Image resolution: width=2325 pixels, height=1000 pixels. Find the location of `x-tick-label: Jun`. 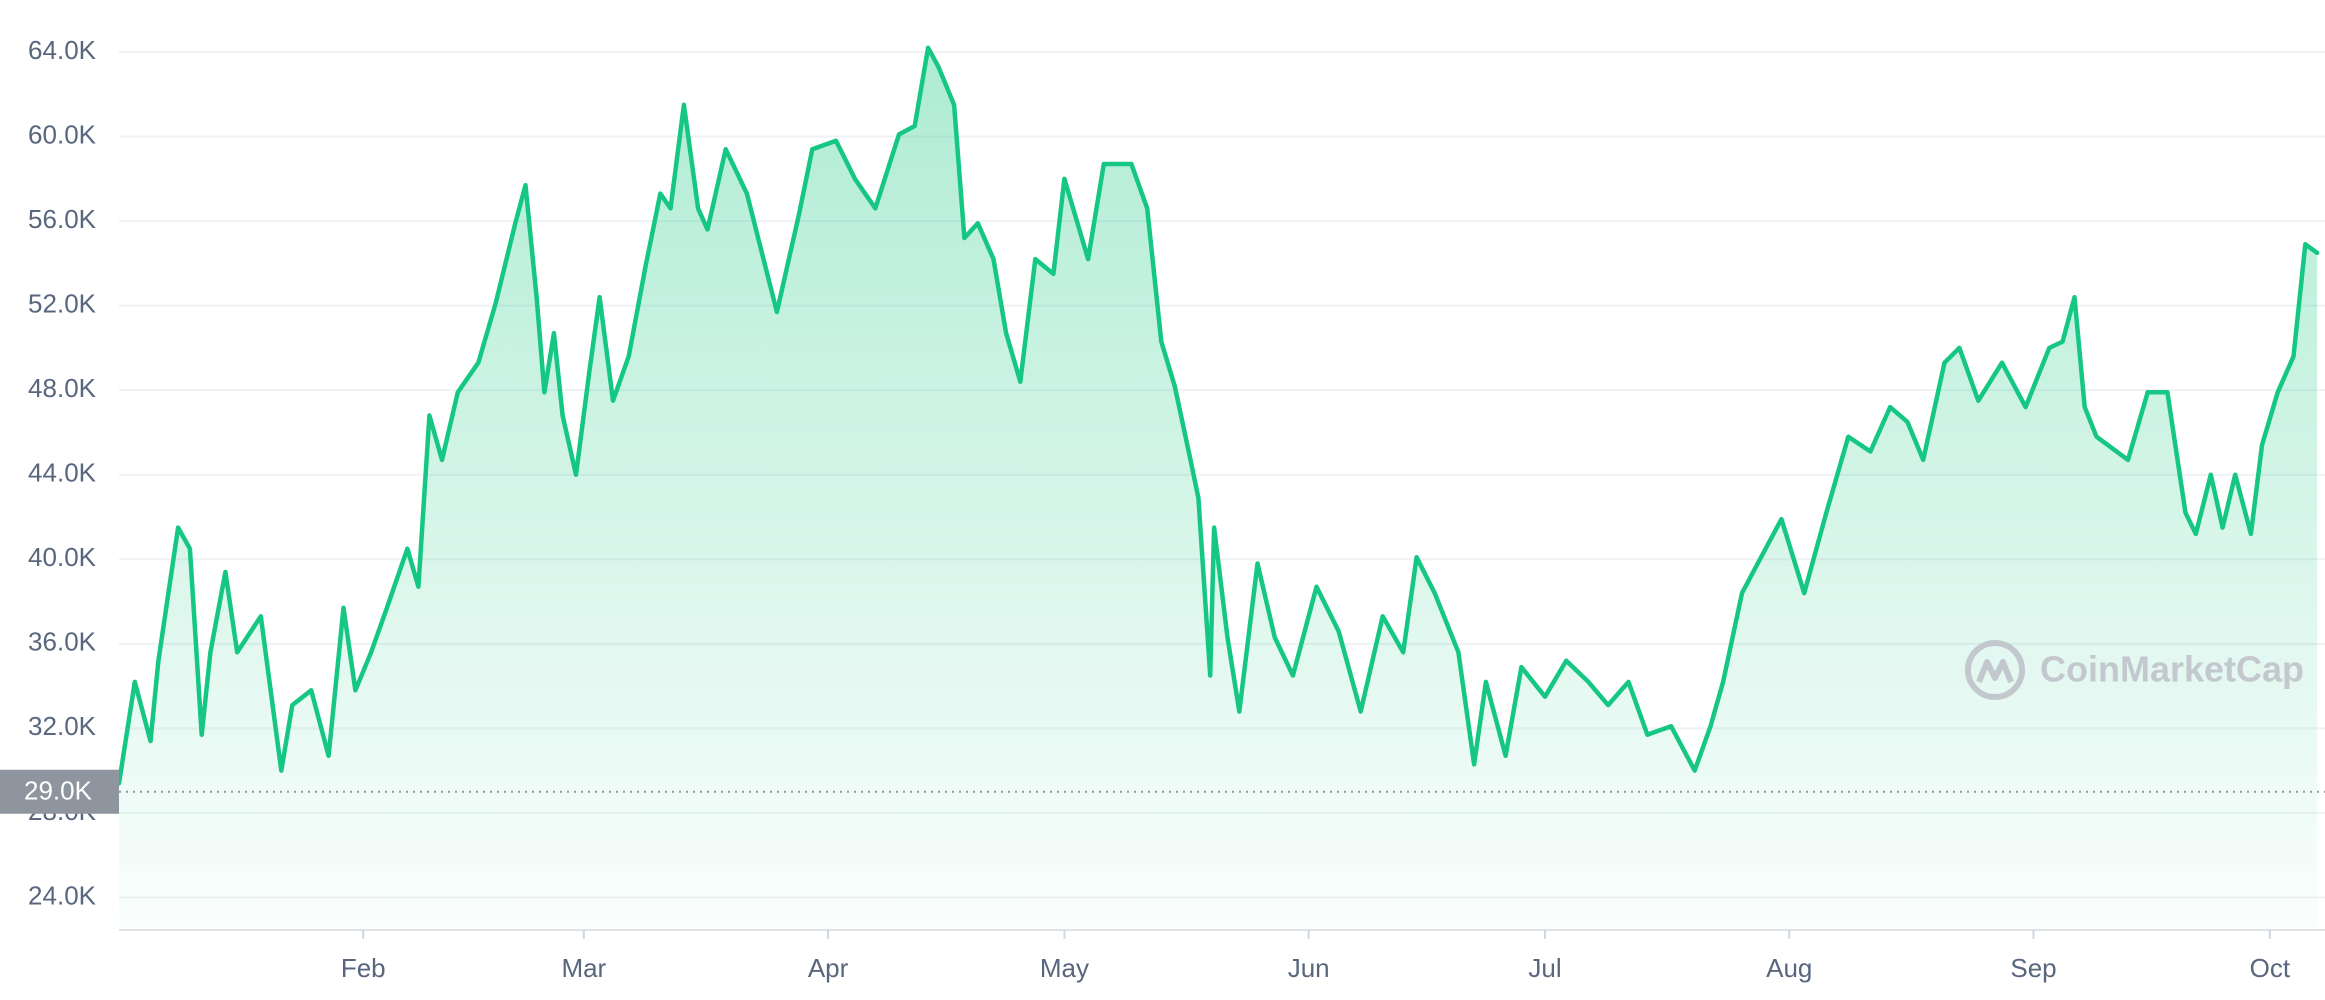

x-tick-label: Jun is located at coordinates (1309, 968).